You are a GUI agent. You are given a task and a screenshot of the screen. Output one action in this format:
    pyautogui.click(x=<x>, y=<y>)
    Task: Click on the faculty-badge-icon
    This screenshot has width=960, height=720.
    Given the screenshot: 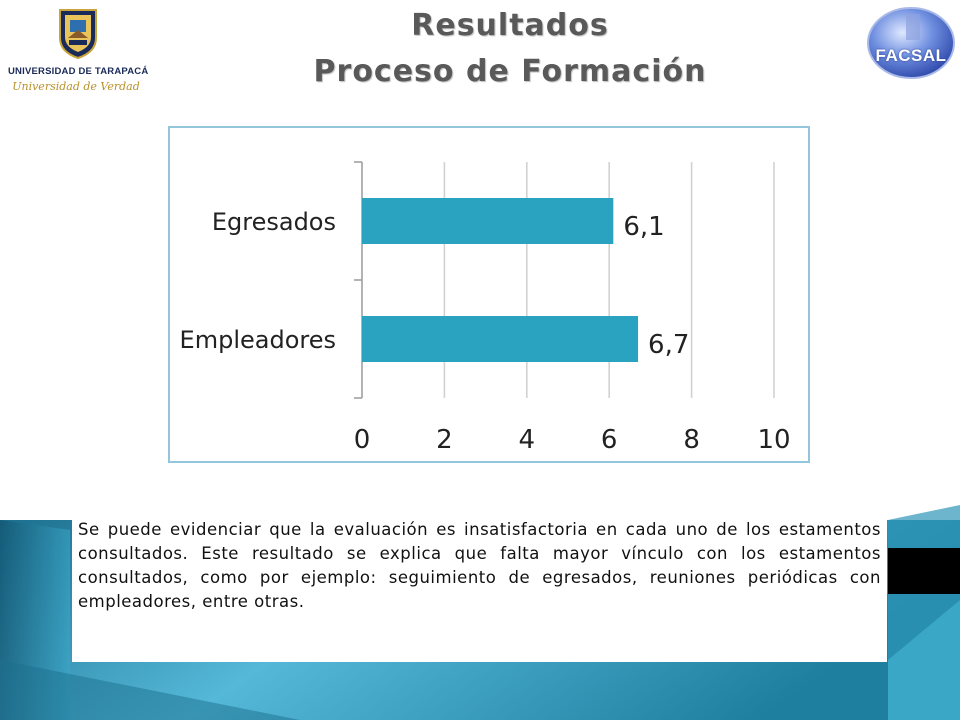 What is the action you would take?
    pyautogui.click(x=911, y=43)
    